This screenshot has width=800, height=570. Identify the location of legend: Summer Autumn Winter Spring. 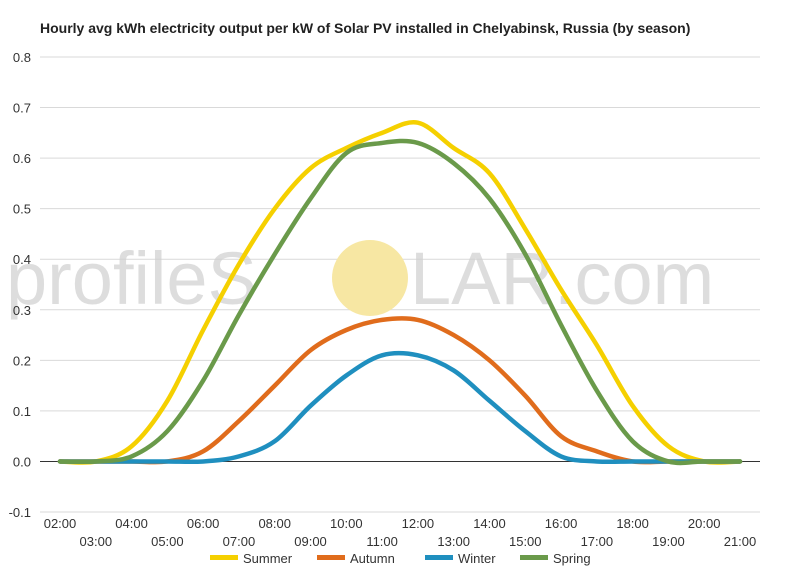
(400, 558).